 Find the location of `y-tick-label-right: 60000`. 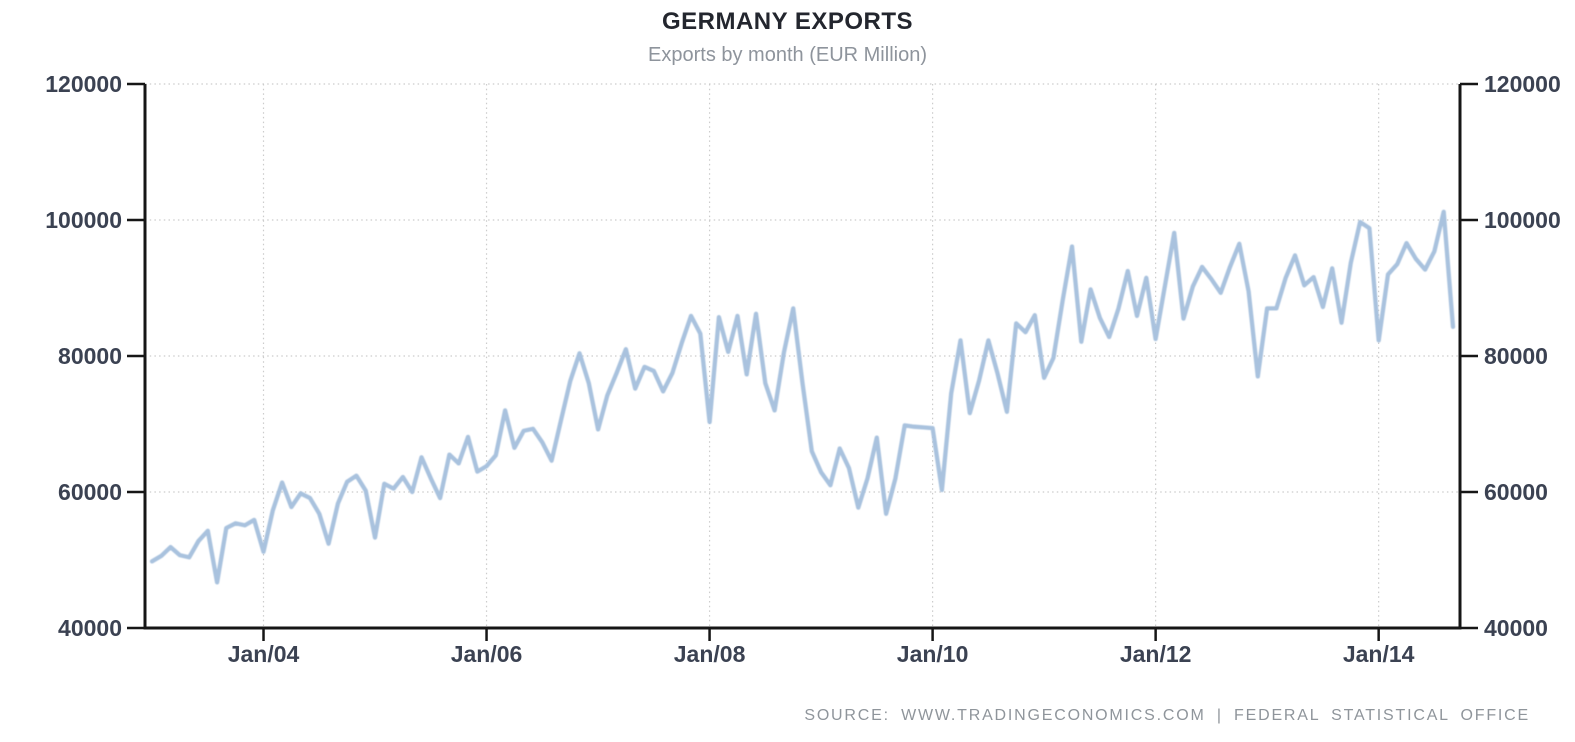

y-tick-label-right: 60000 is located at coordinates (1516, 492).